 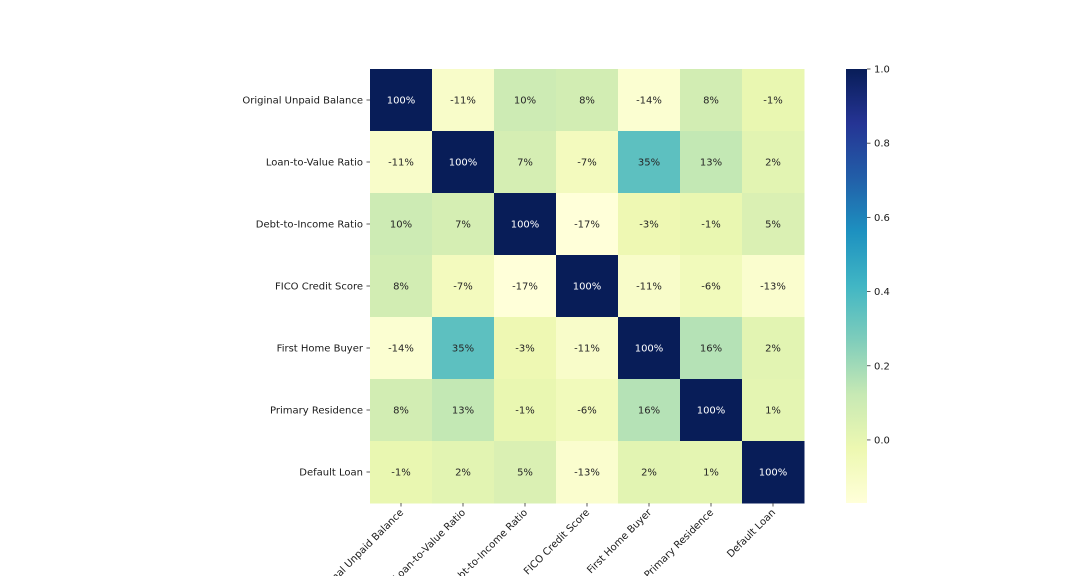 What do you see at coordinates (331, 473) in the screenshot?
I see `row-label-default-loan: Default Loan` at bounding box center [331, 473].